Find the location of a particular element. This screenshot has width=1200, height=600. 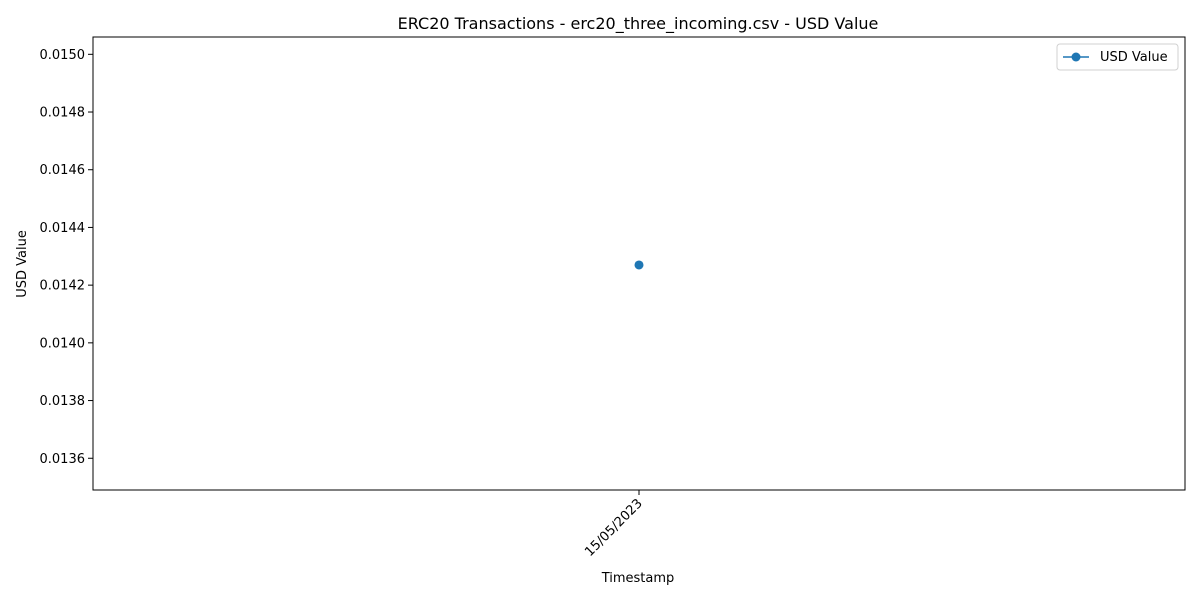

legend-label: USD Value is located at coordinates (1134, 57).